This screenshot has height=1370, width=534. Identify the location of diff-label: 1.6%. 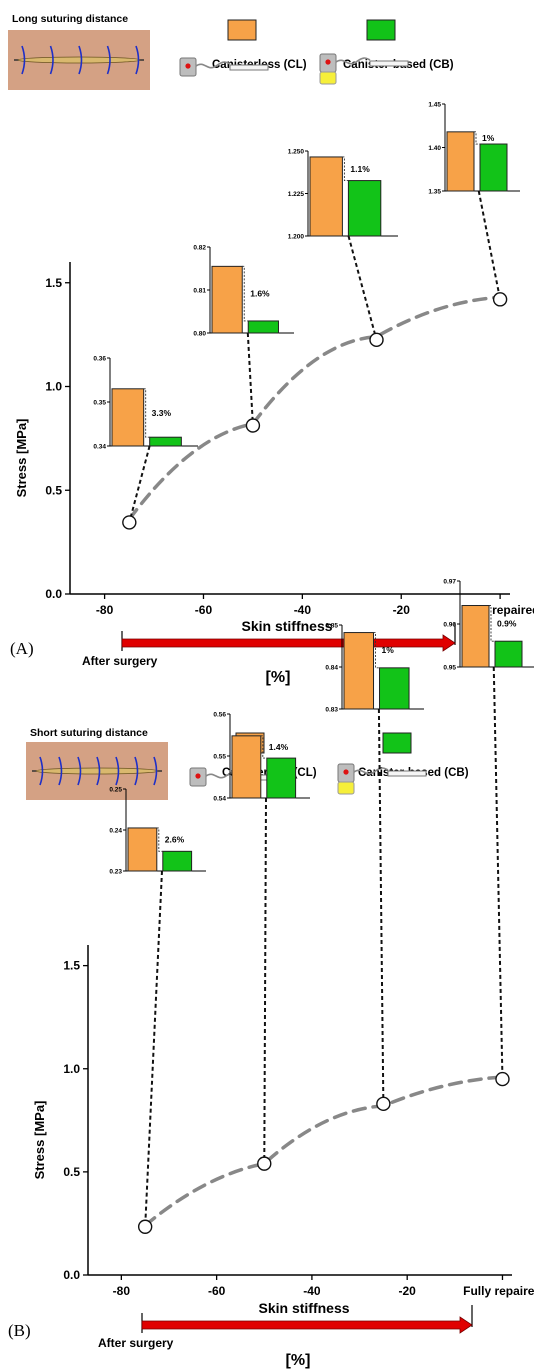
(260, 294).